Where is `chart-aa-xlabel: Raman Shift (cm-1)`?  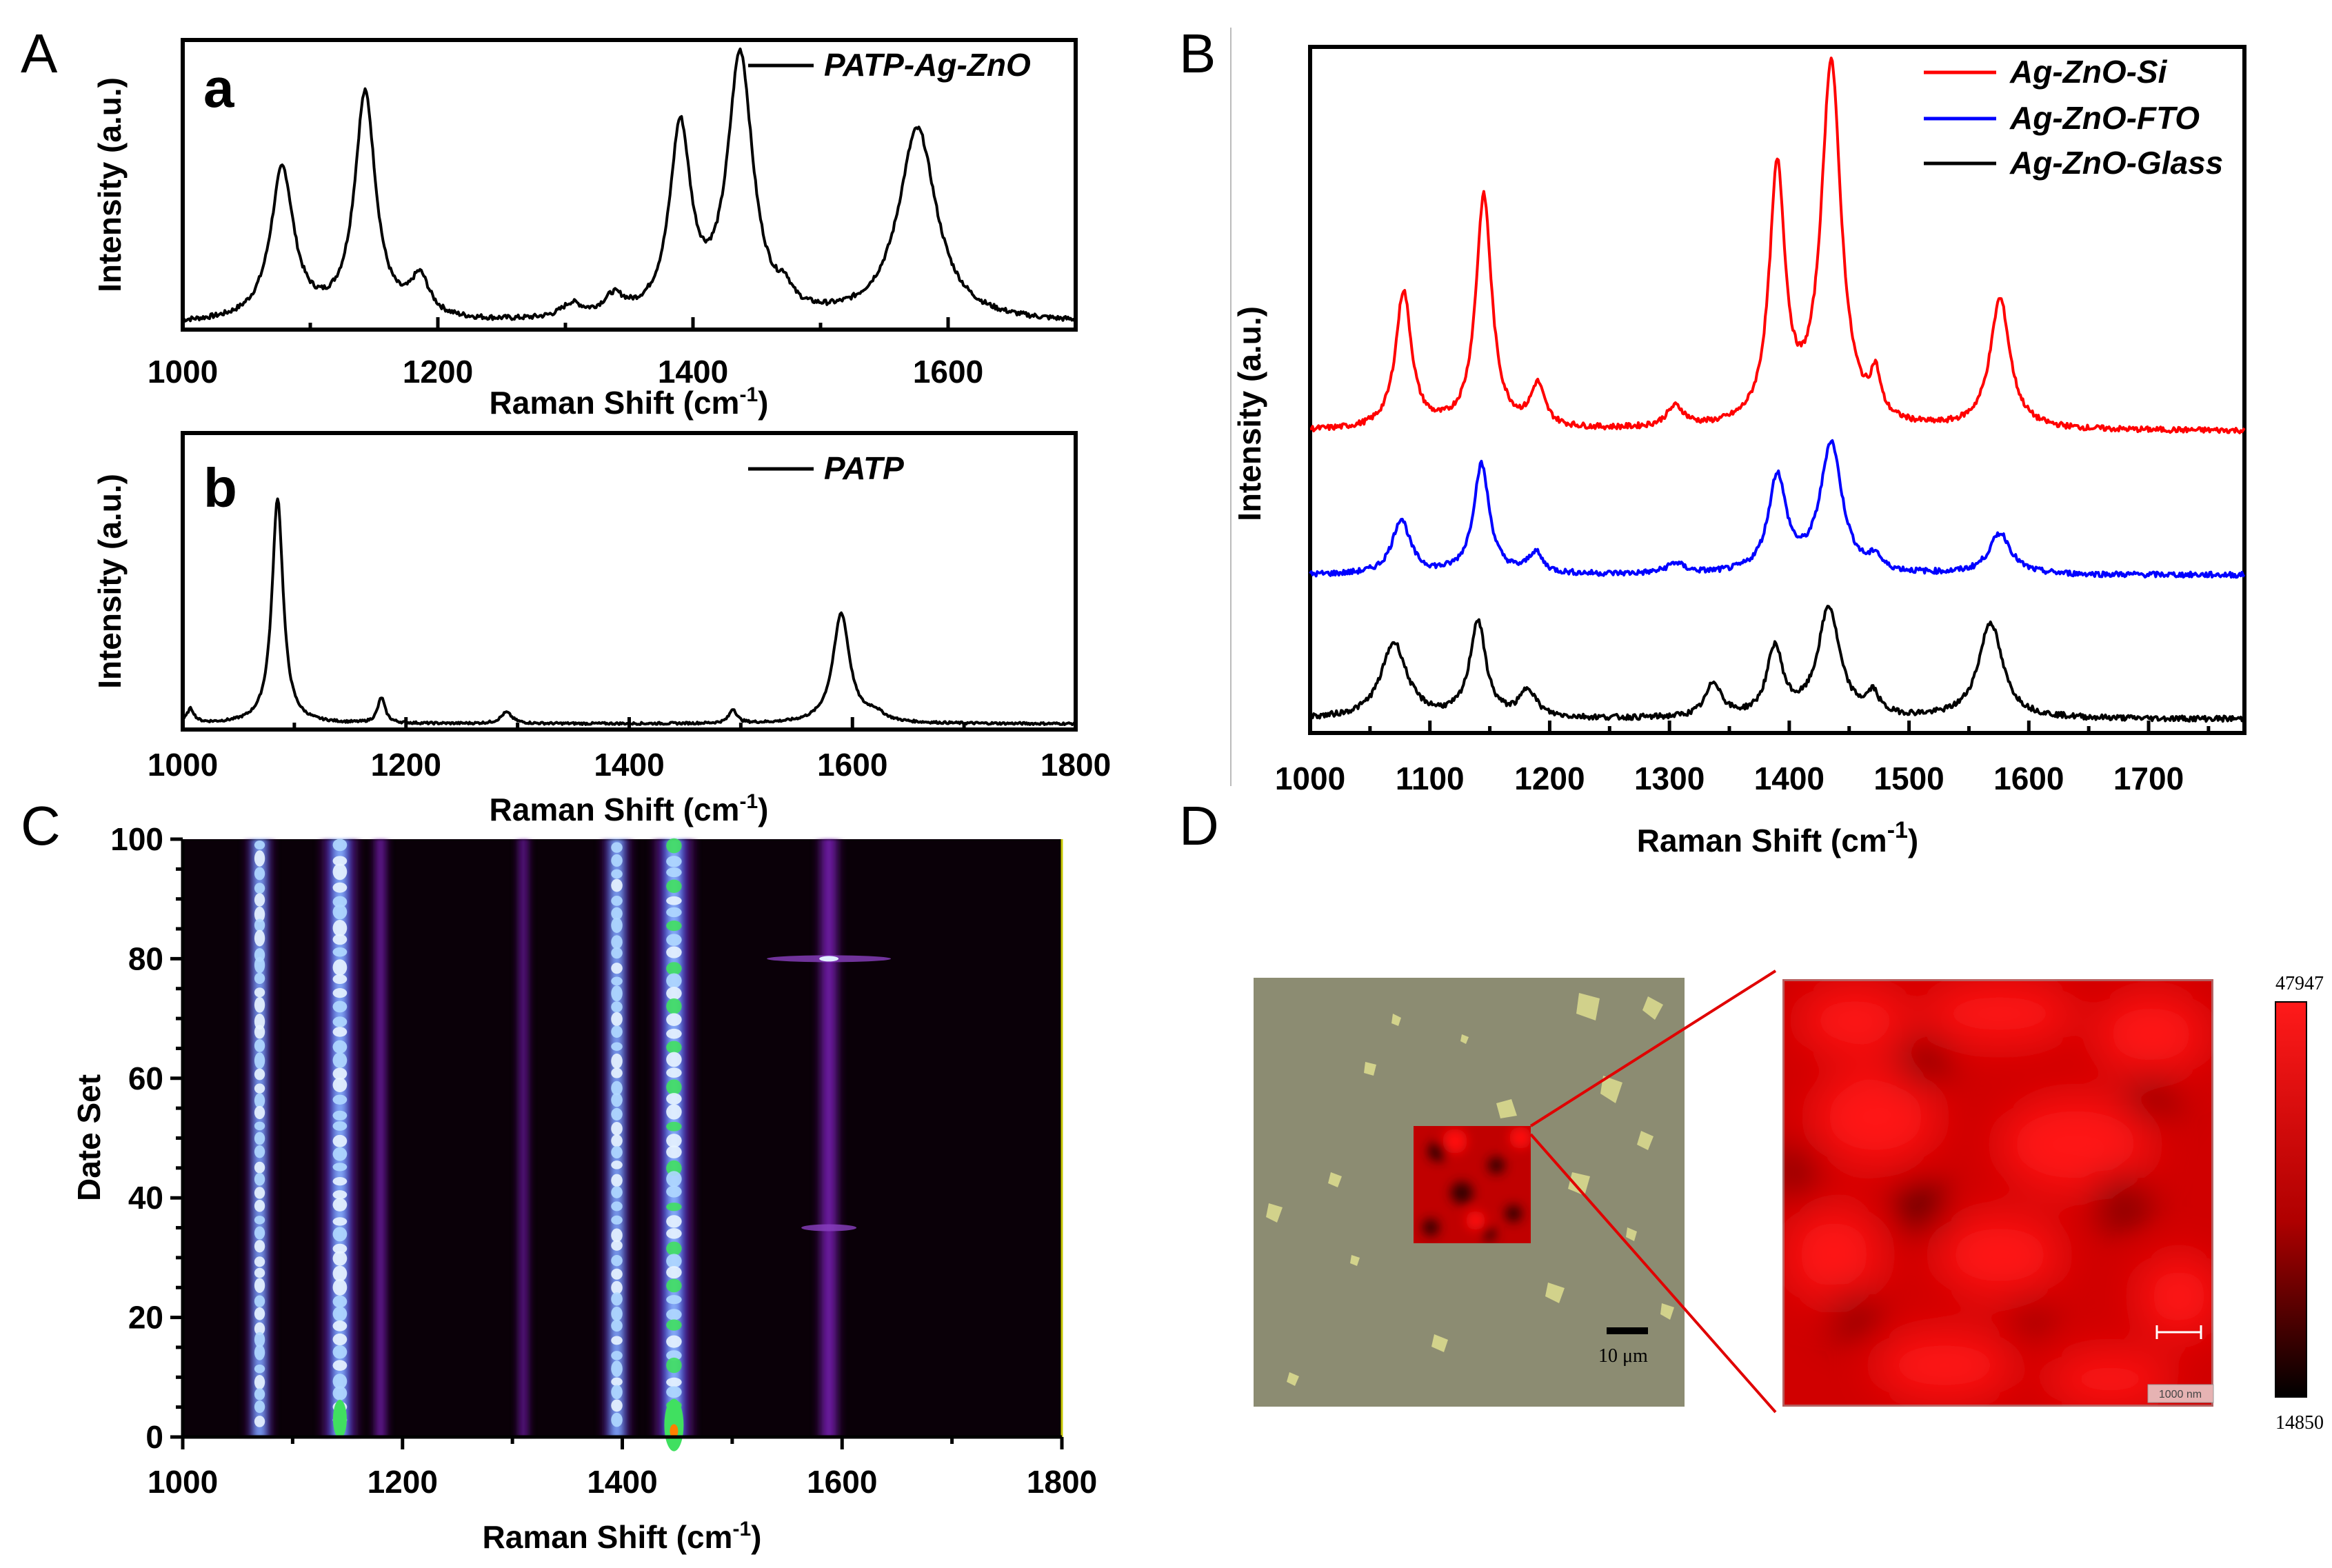 chart-aa-xlabel: Raman Shift (cm-1) is located at coordinates (629, 402).